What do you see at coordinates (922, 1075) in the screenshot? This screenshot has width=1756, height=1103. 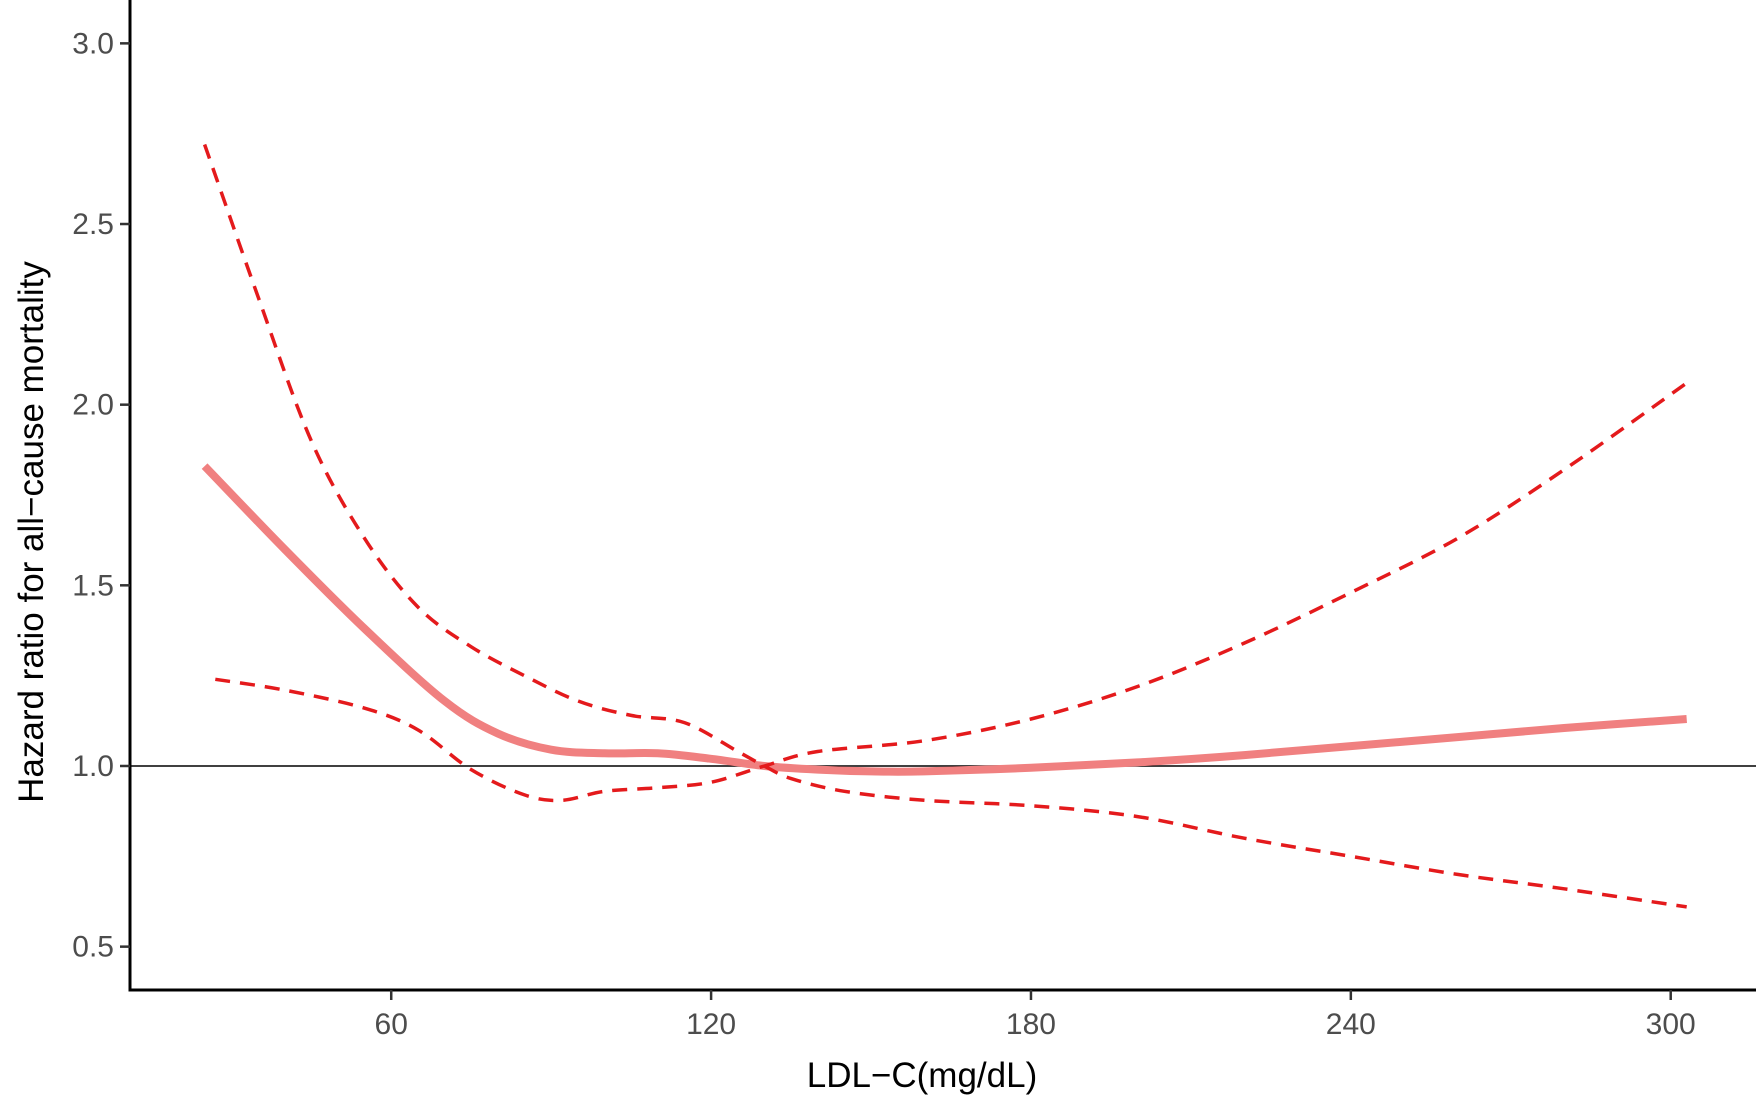 I see `x-axis-title: LDL−C(mg/dL)` at bounding box center [922, 1075].